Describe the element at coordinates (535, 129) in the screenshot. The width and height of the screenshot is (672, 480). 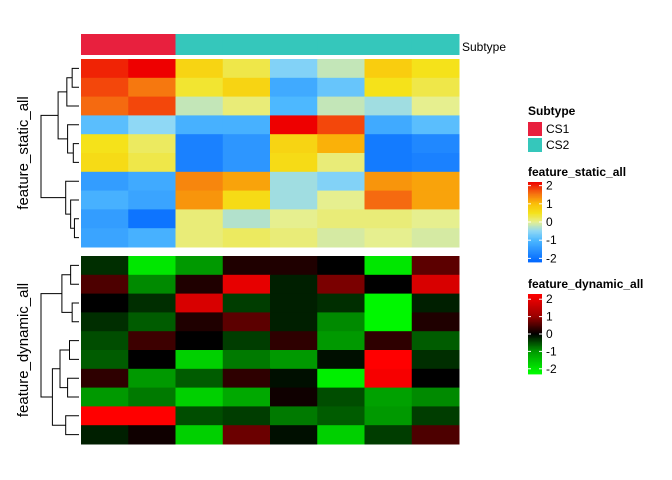
I see `legend-swatch-cs1` at that location.